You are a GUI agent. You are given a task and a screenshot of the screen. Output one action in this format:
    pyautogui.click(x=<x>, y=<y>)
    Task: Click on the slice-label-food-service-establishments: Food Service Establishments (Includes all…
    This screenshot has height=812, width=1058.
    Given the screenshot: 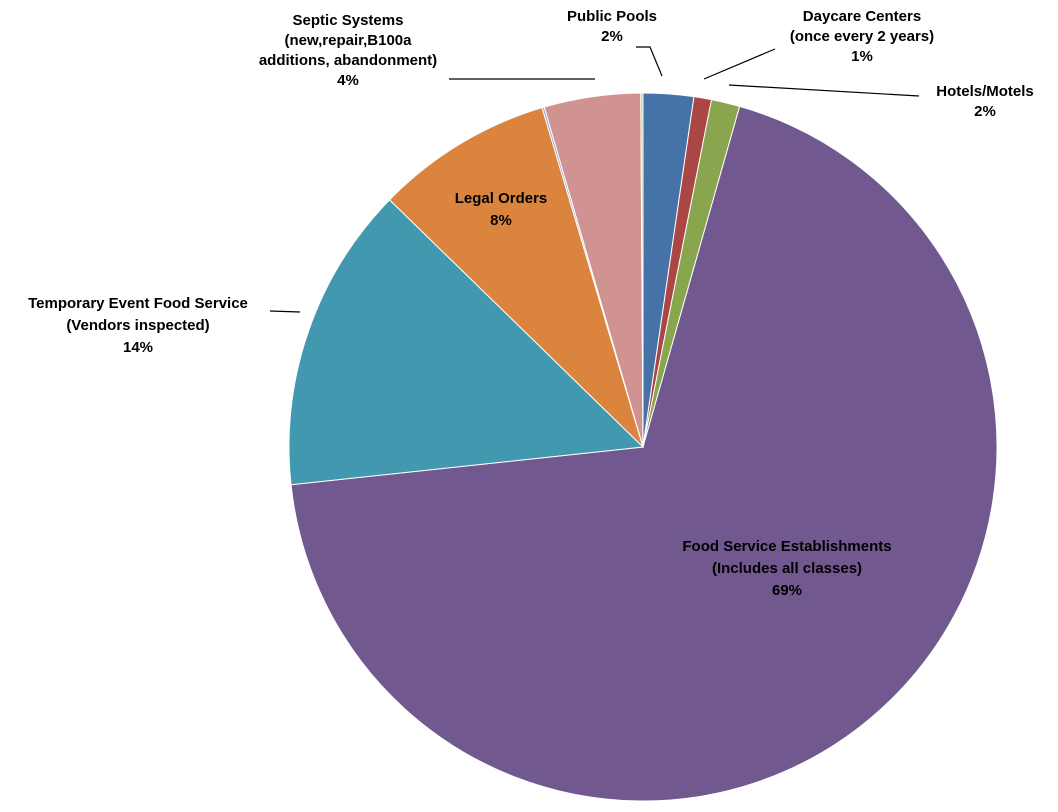 What is the action you would take?
    pyautogui.click(x=786, y=568)
    